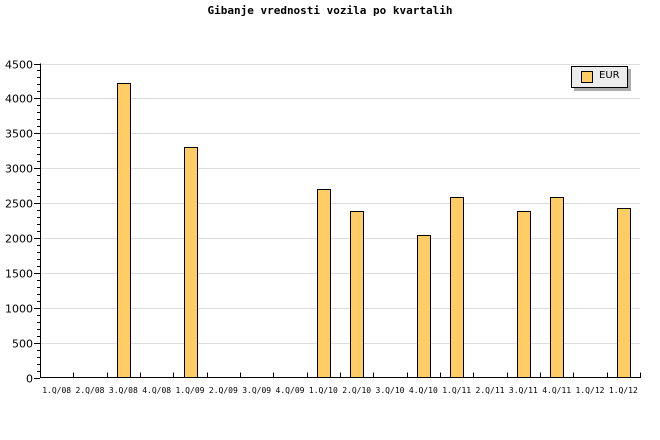 Image resolution: width=660 pixels, height=440 pixels. What do you see at coordinates (19, 239) in the screenshot?
I see `y-tick-label: 2000` at bounding box center [19, 239].